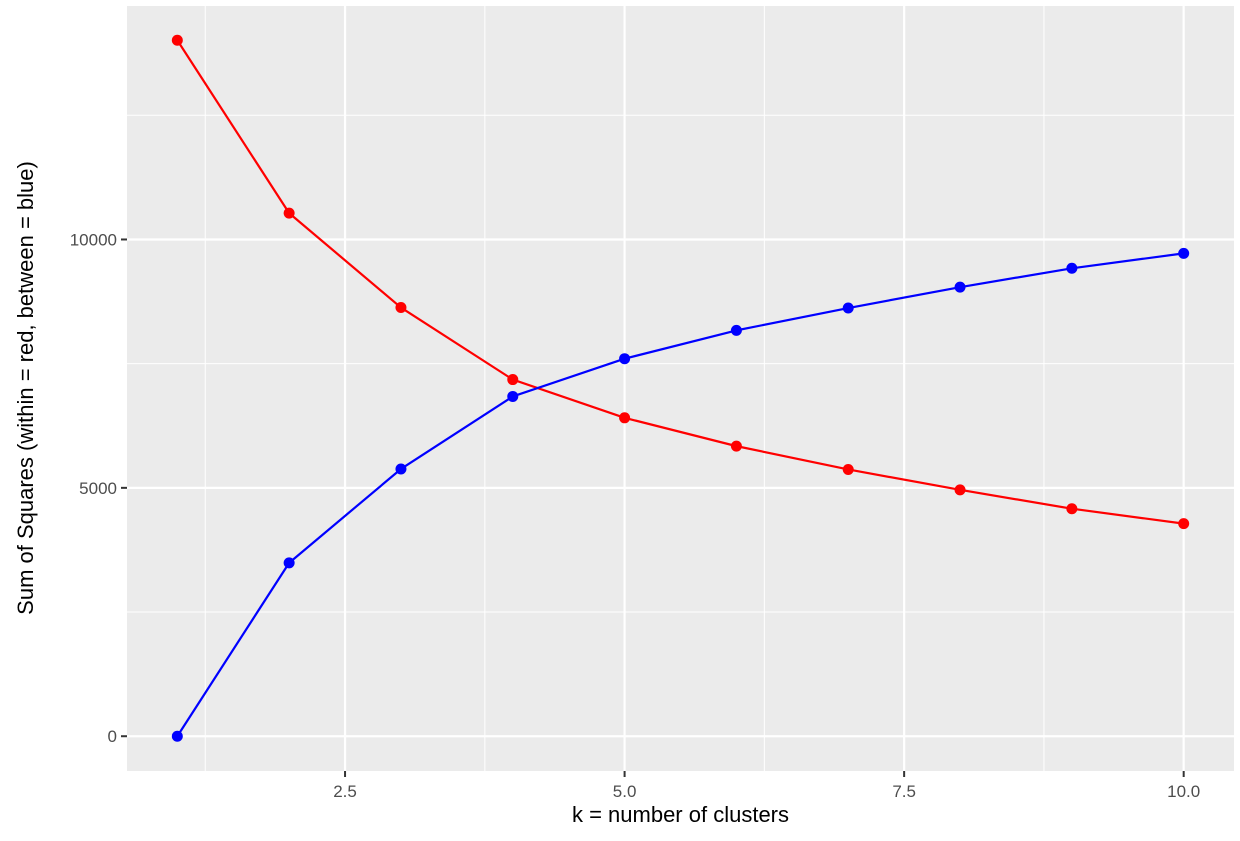  I want to click on y-tick-label: 0, so click(112, 736).